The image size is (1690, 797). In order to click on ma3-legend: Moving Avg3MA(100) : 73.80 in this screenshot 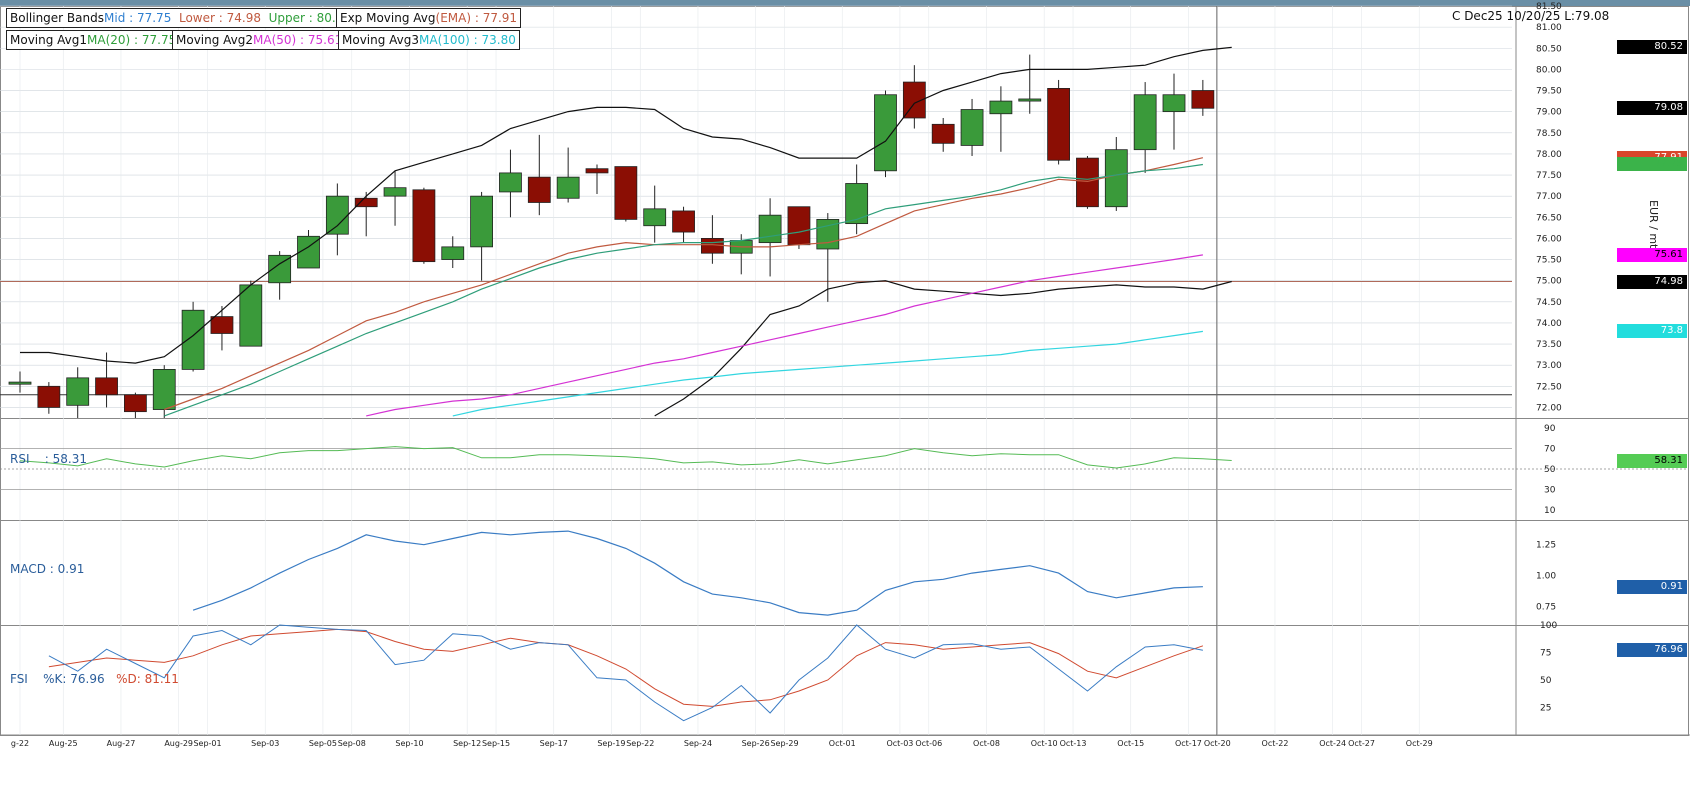, I will do `click(429, 40)`.